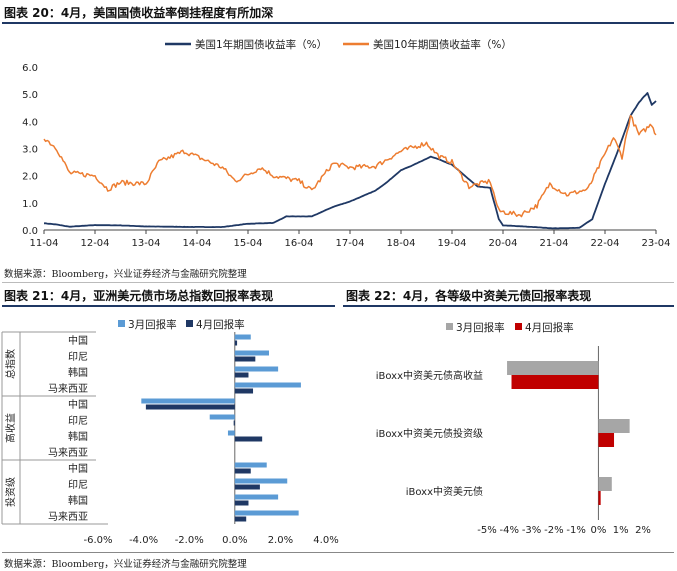 This screenshot has height=571, width=677. I want to click on x-tick-label: 2.0%, so click(280, 540).